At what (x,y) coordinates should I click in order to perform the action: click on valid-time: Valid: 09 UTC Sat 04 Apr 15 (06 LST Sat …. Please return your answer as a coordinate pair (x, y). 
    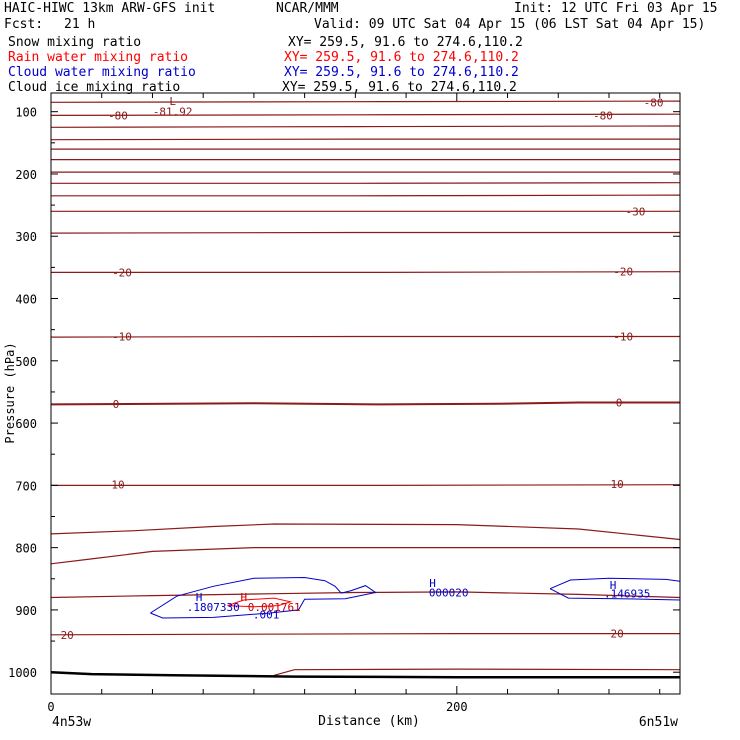
    Looking at the image, I should click on (510, 24).